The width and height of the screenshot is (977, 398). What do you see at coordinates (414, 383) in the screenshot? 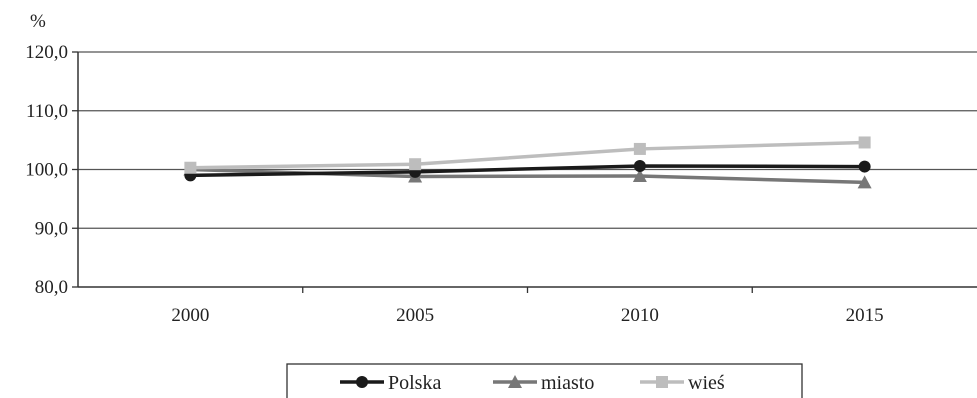
I see `legend-label: Polska` at bounding box center [414, 383].